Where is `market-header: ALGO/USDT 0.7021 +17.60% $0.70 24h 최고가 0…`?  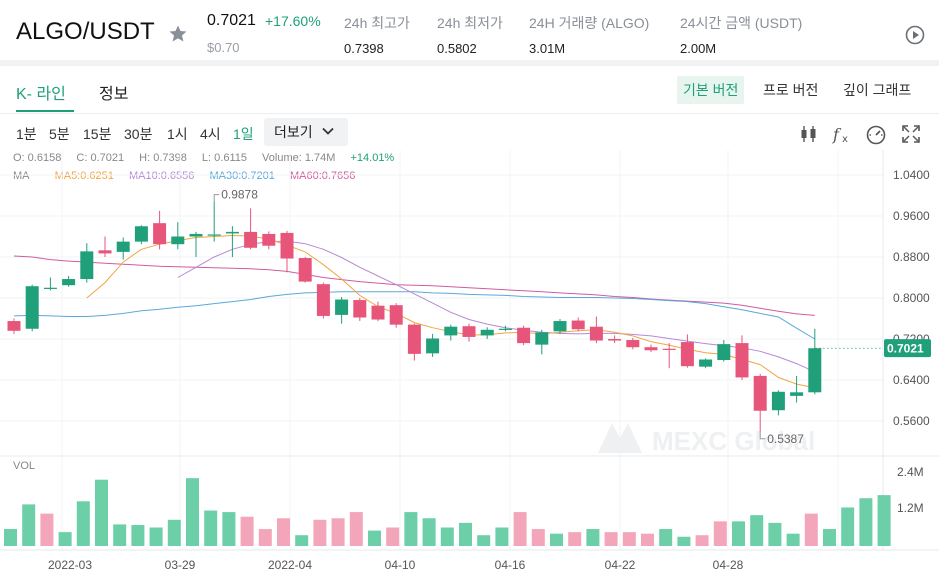
market-header: ALGO/USDT 0.7021 +17.60% $0.70 24h 최고가 0… is located at coordinates (469, 33).